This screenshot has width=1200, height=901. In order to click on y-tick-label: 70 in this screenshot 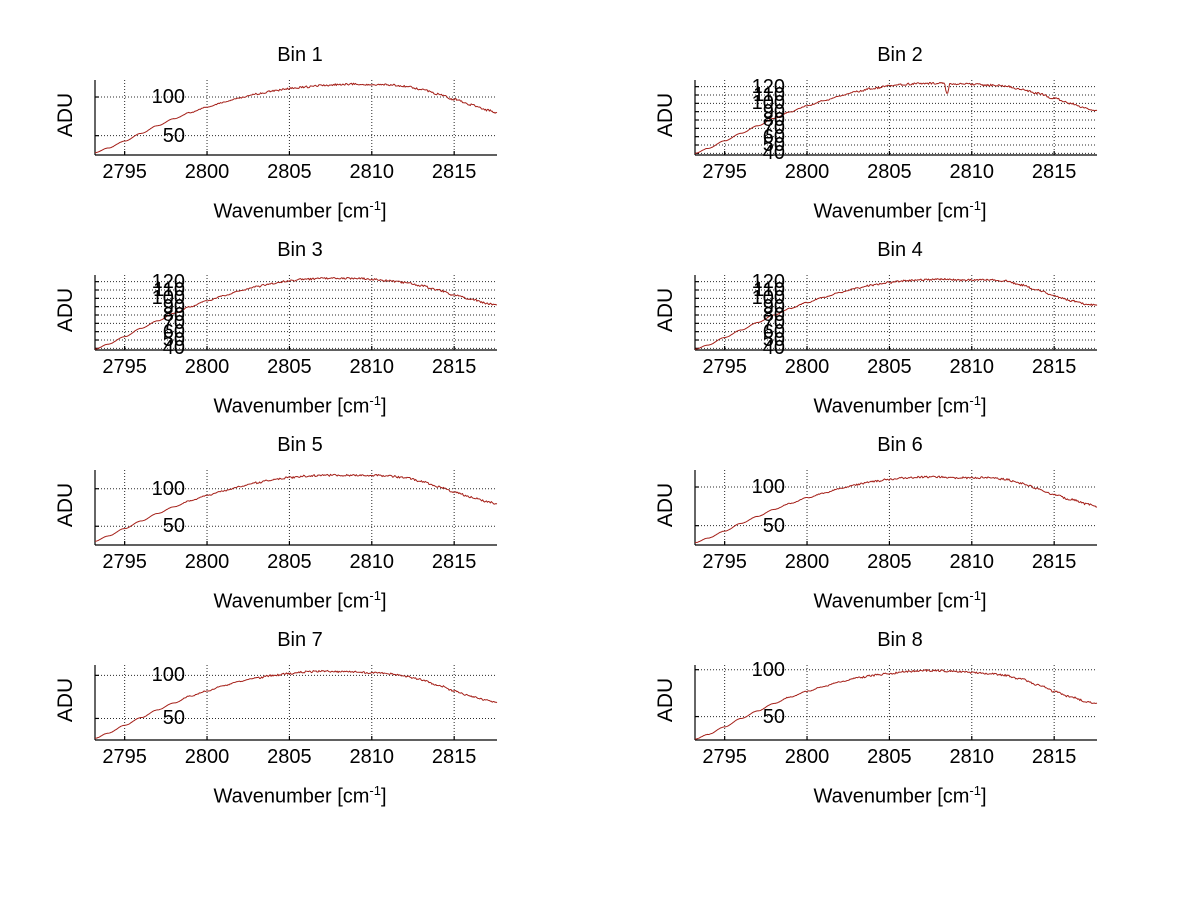, I will do `click(773, 323)`.